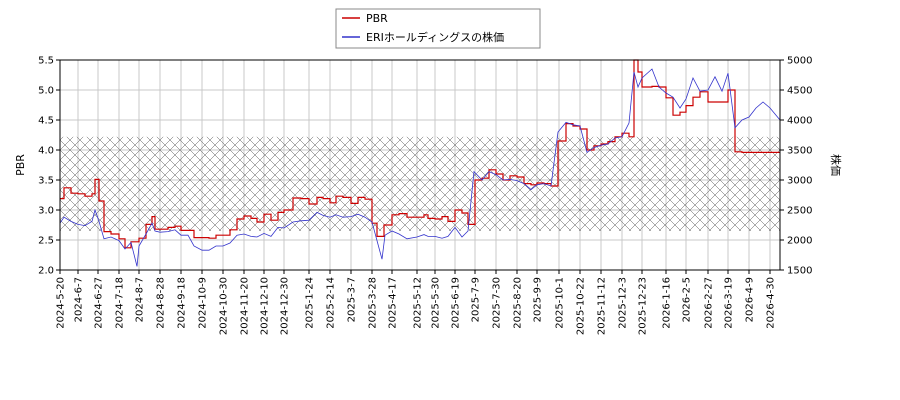 The width and height of the screenshot is (900, 400). Describe the element at coordinates (49, 166) in the screenshot. I see `y-axis-left: 2.0 2.5 3.0 3.5 4.0 4.5 5.0 5.5` at that location.